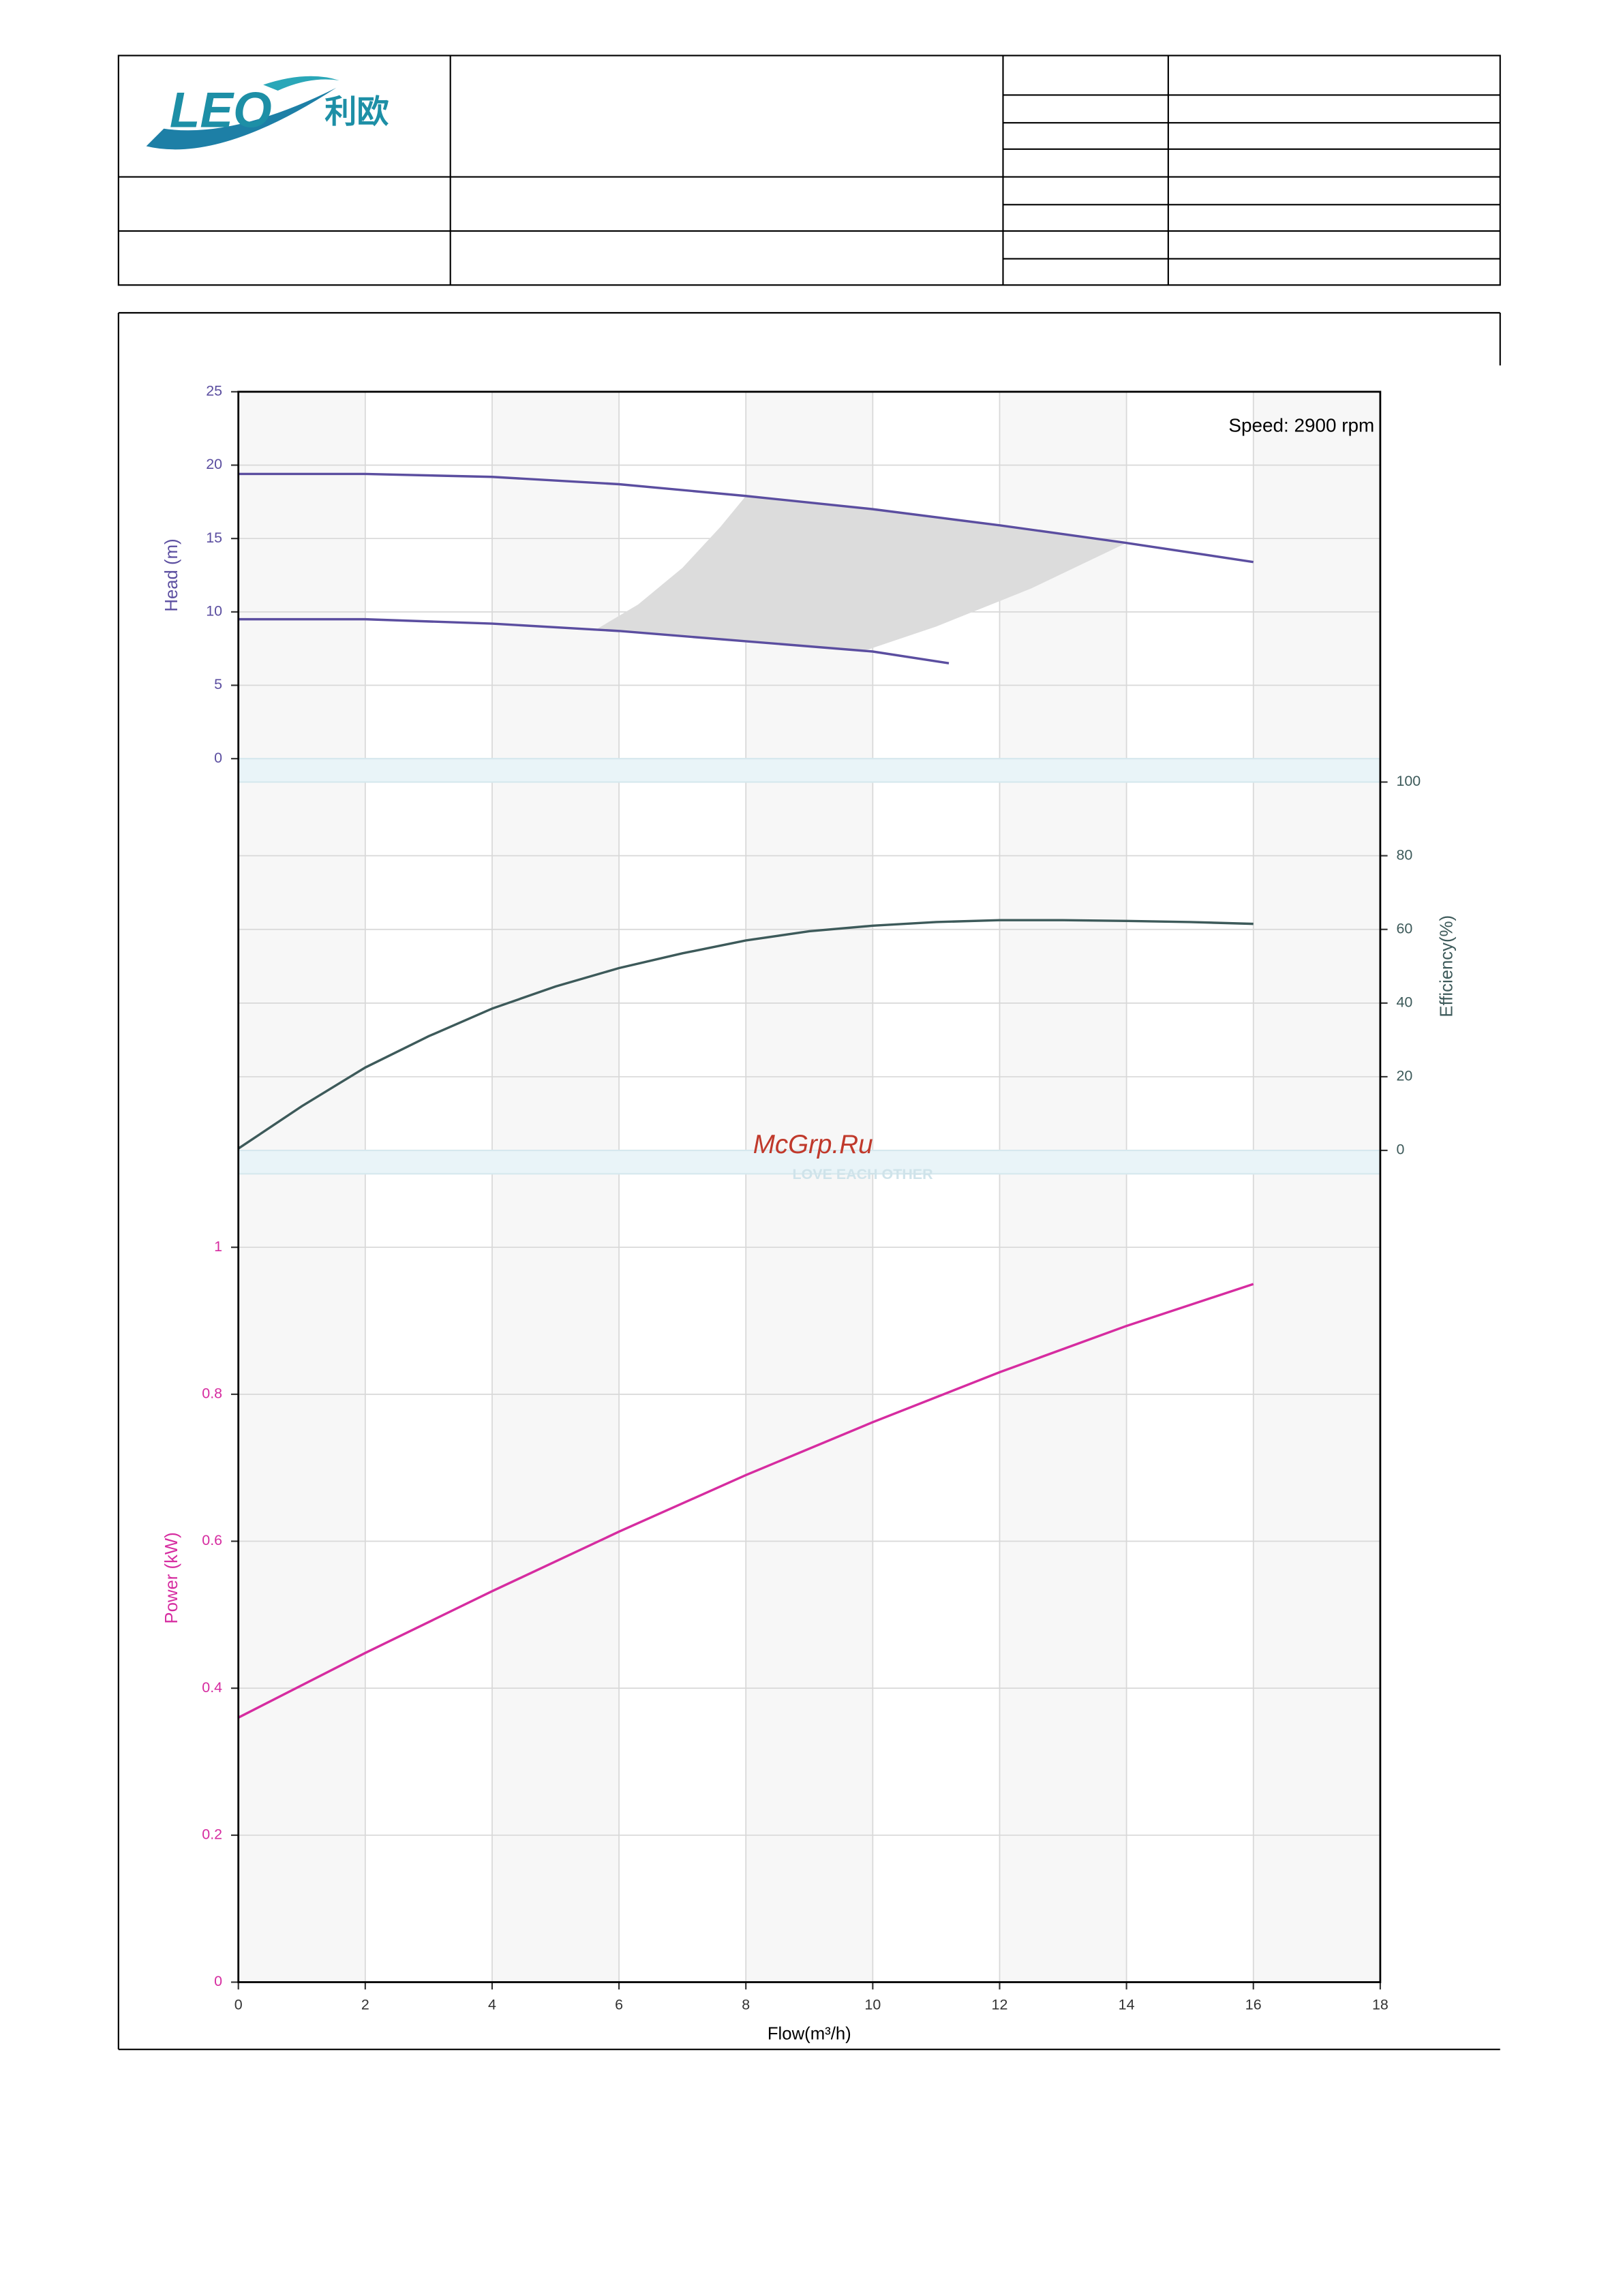 The height and width of the screenshot is (2296, 1623). I want to click on x-tick-label: 18, so click(1380, 2004).